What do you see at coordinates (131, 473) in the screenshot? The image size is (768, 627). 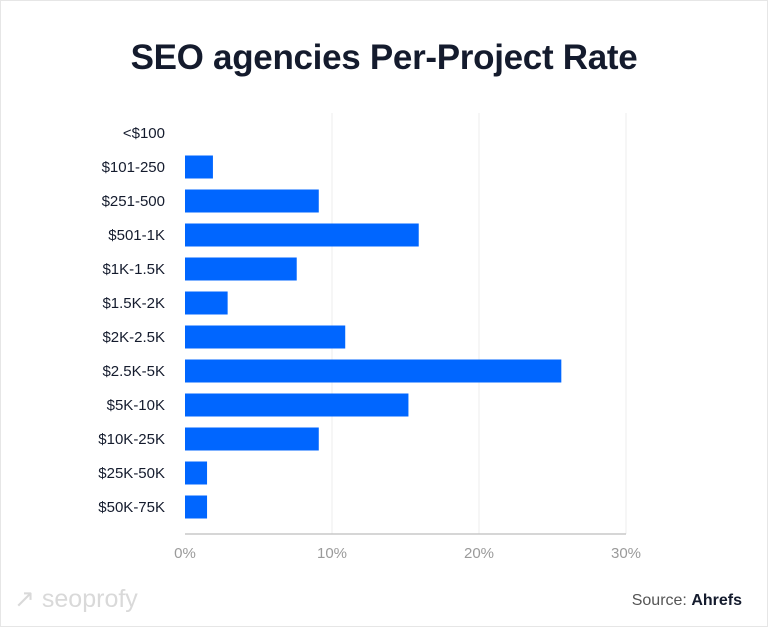 I see `category-label: $25K-50K` at bounding box center [131, 473].